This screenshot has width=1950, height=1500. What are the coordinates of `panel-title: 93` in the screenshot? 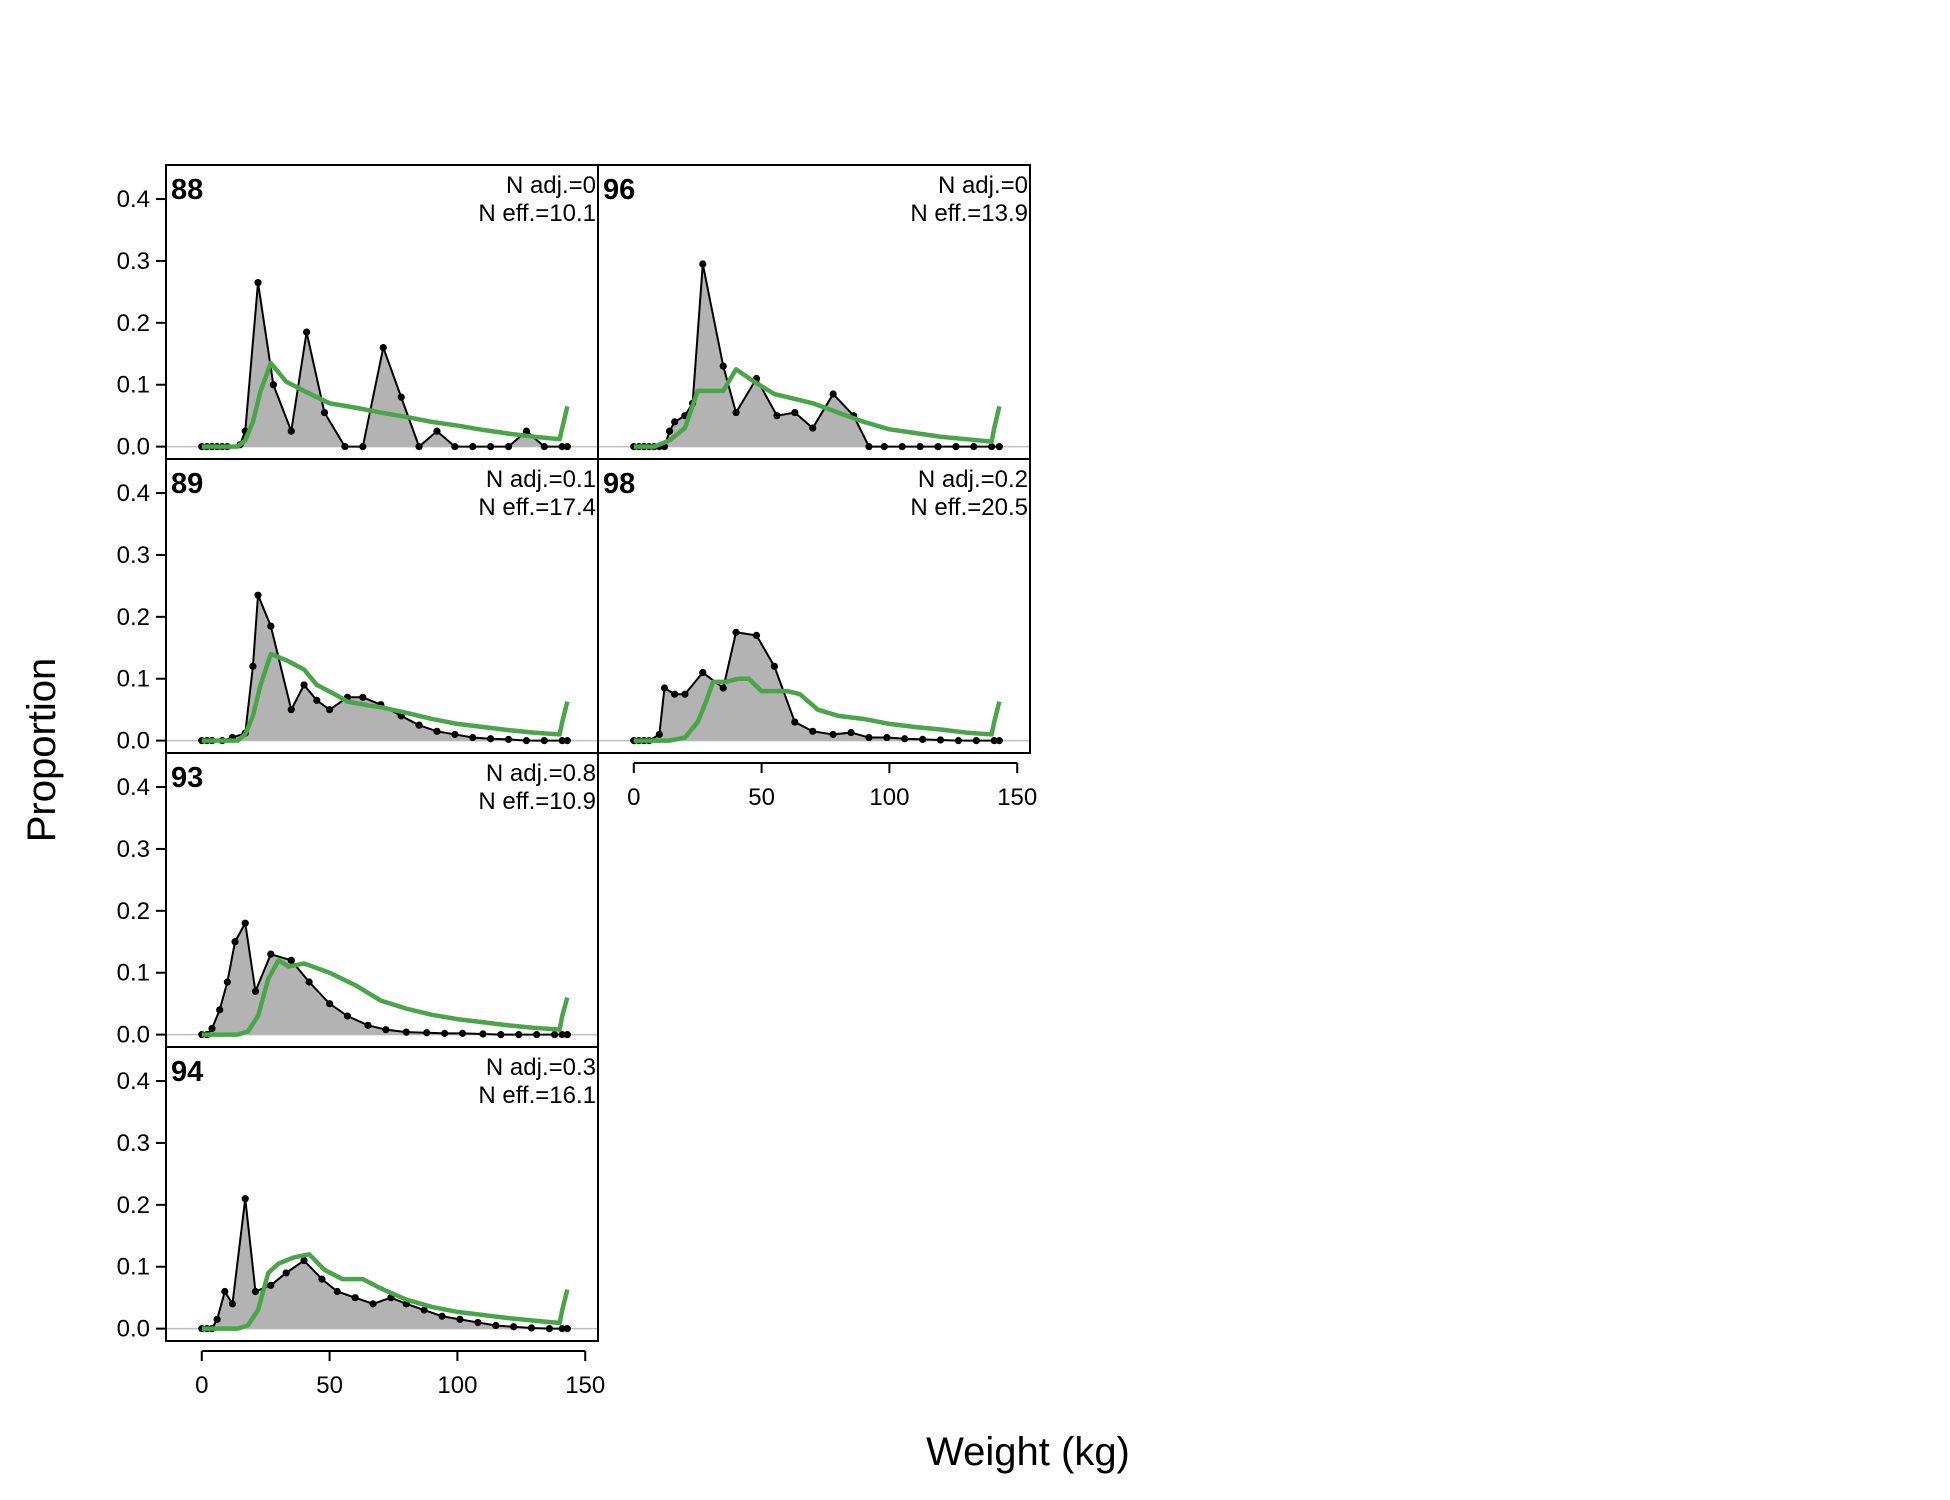 It's located at (187, 778).